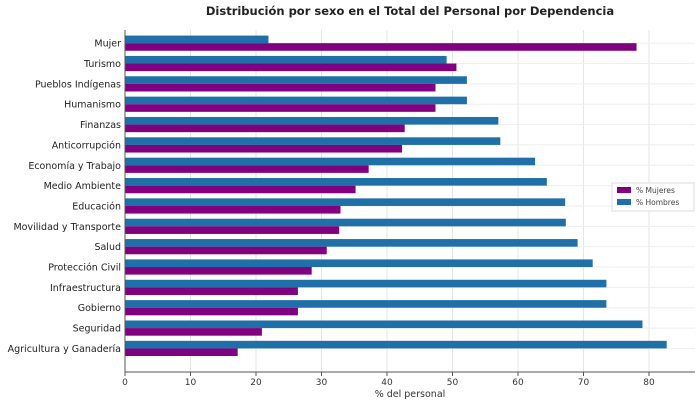 This screenshot has height=406, width=700. I want to click on y-tick-label: Seguridad, so click(97, 329).